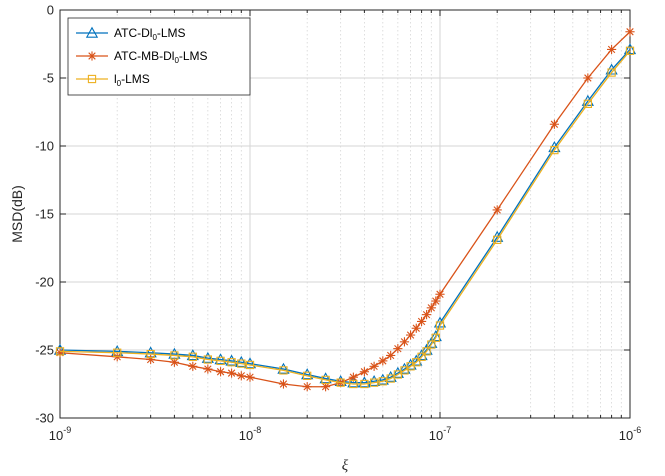 The width and height of the screenshot is (665, 476). Describe the element at coordinates (67, 430) in the screenshot. I see `x-tick-exponent: -9` at that location.